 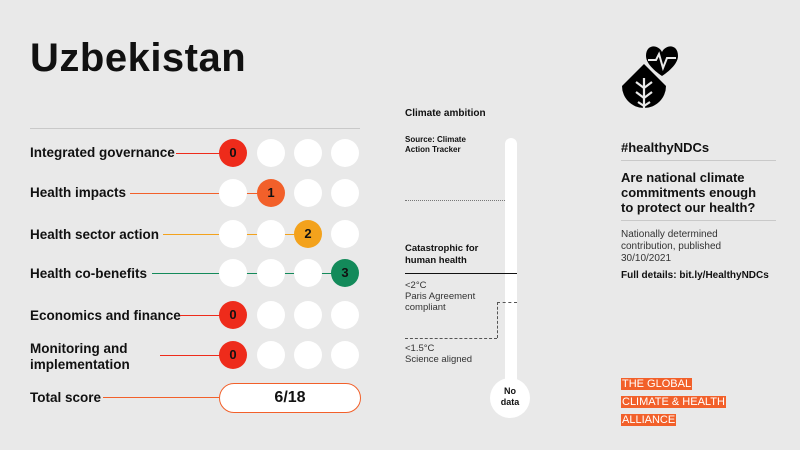 I want to click on score-circle-filled: 2, so click(x=308, y=234).